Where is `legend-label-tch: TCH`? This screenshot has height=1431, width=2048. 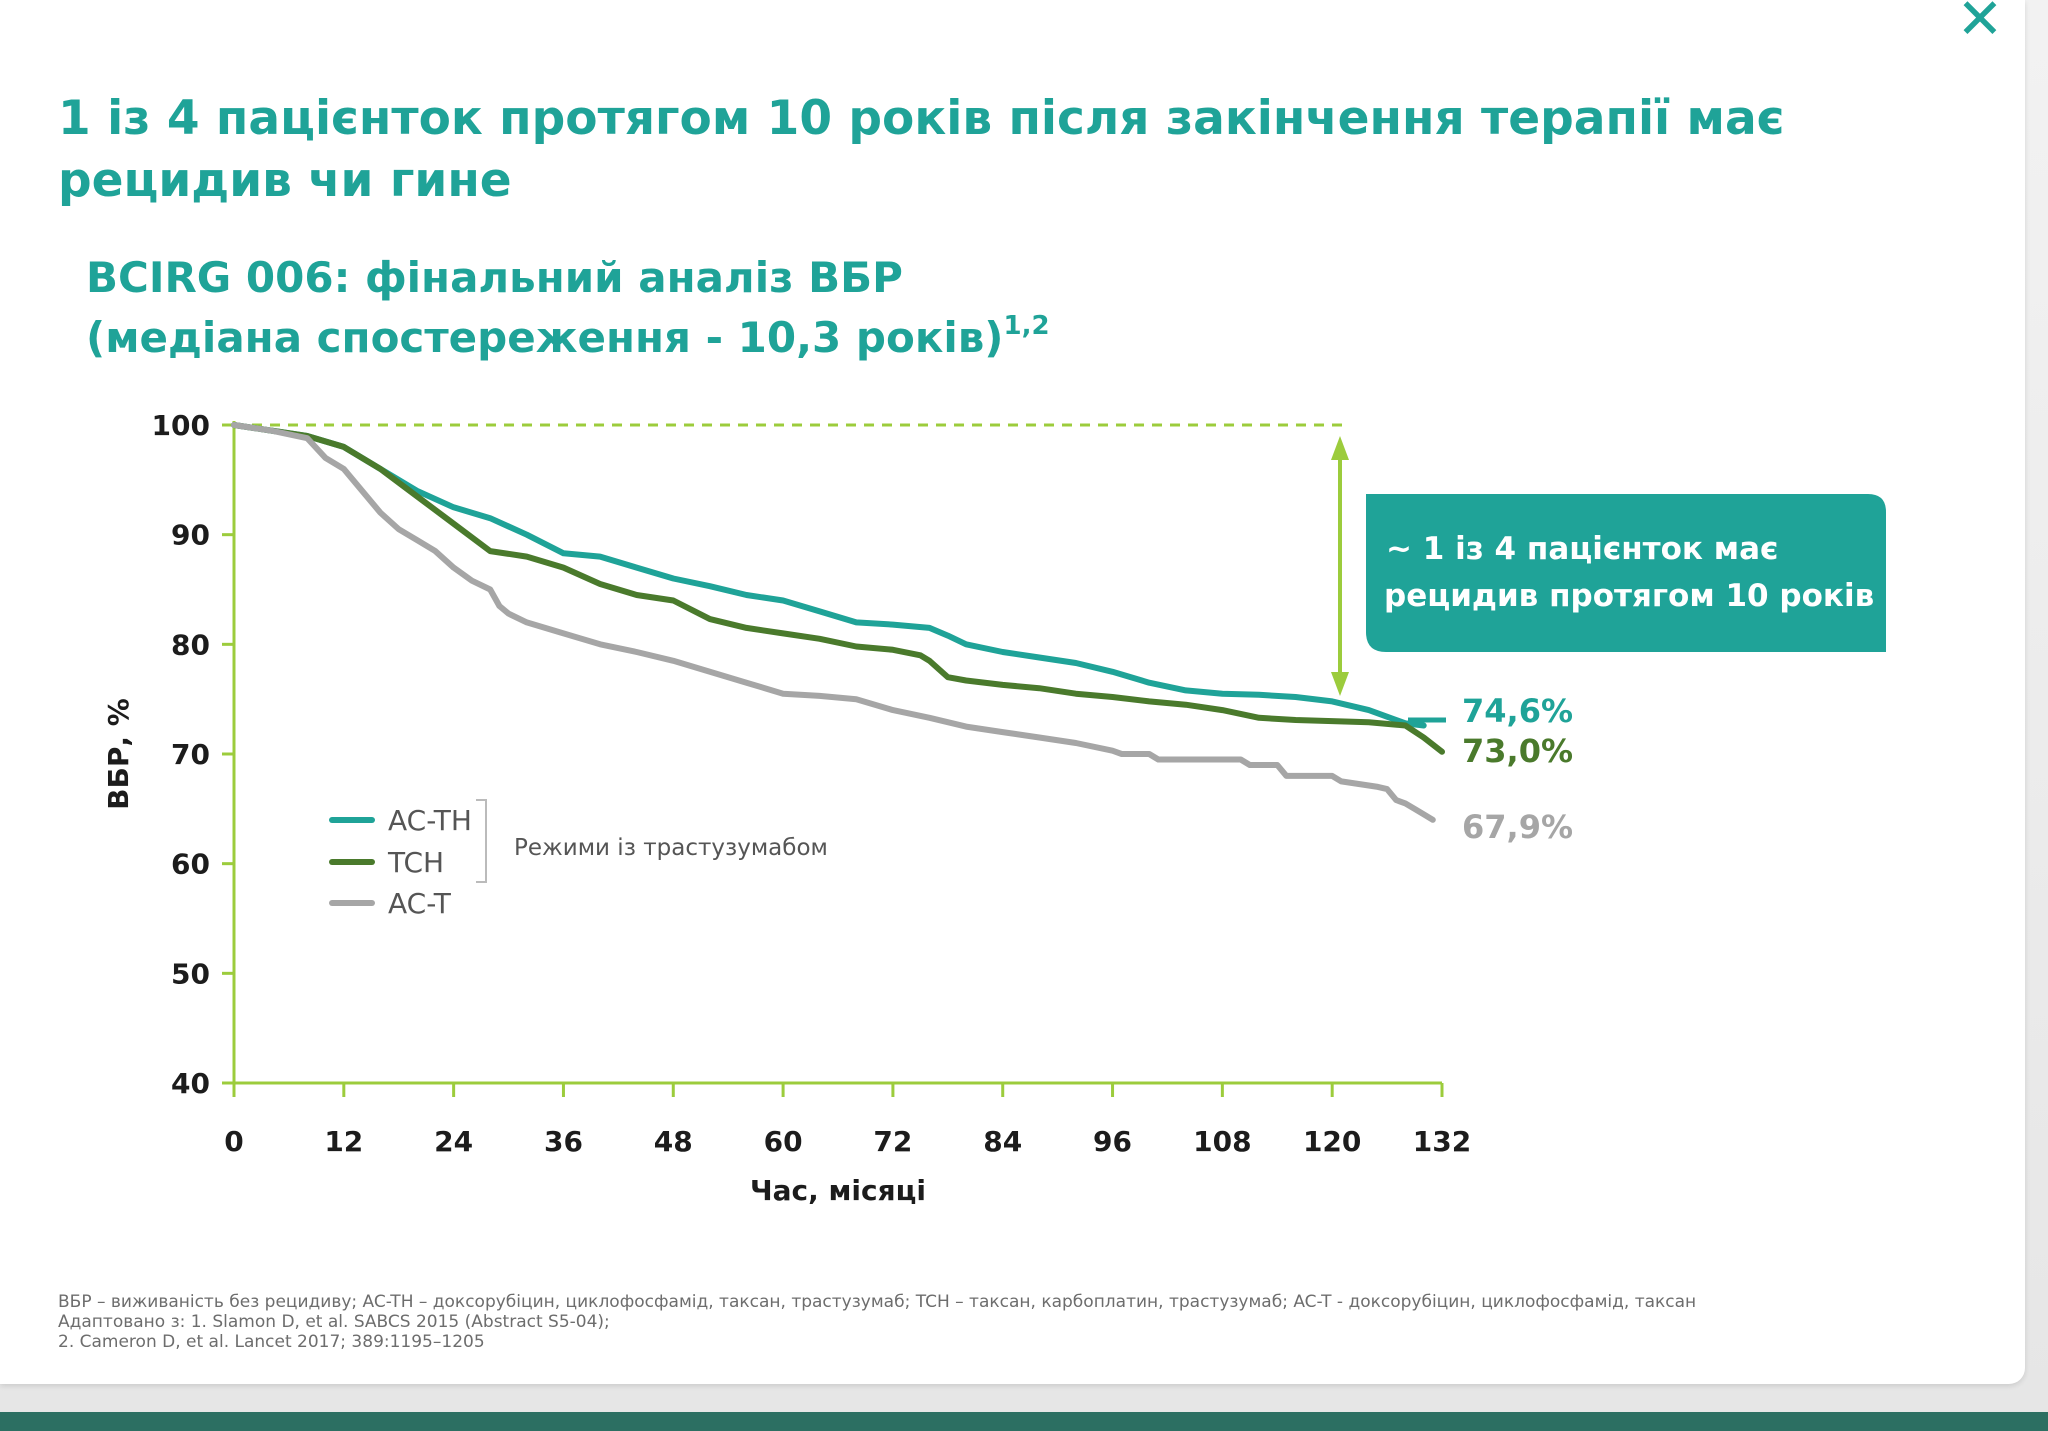
legend-label-tch: TCH is located at coordinates (415, 862).